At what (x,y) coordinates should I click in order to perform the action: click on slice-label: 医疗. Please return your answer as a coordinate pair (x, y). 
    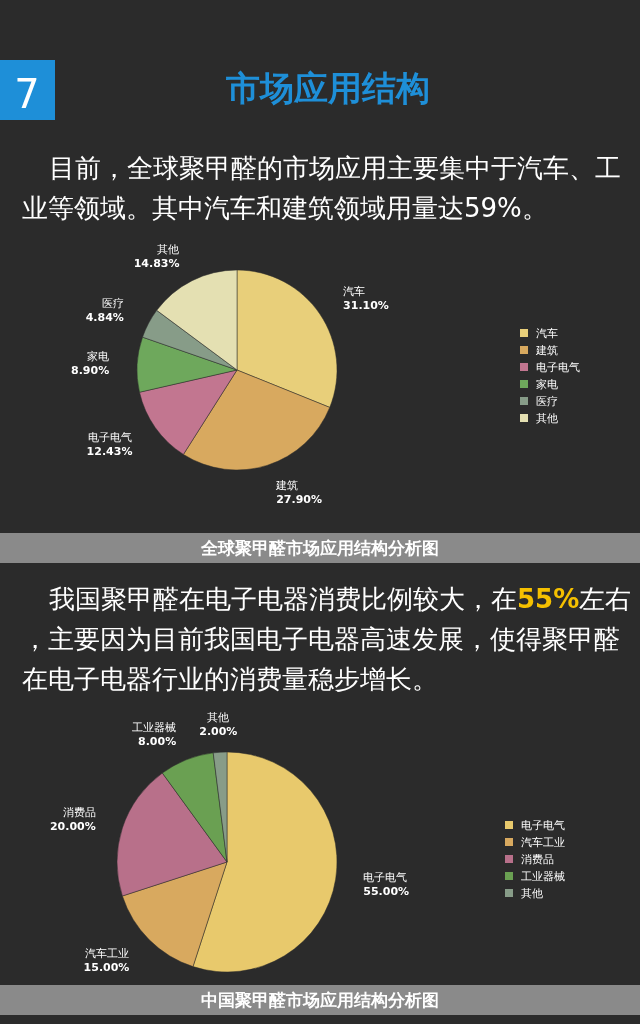
    Looking at the image, I should click on (112, 304).